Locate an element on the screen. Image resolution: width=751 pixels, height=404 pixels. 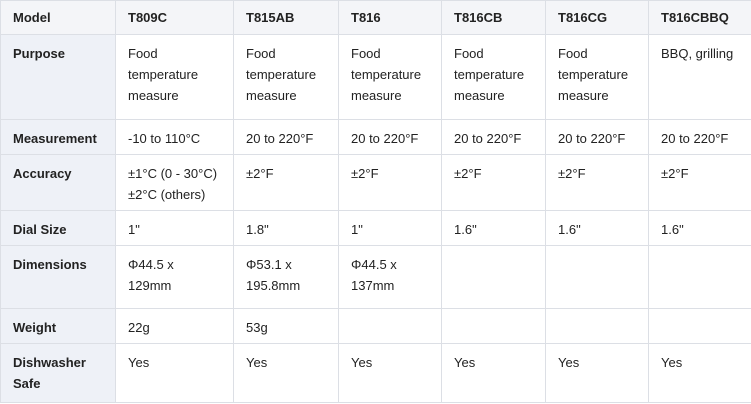
cell-text: Dial Size is located at coordinates (40, 229).